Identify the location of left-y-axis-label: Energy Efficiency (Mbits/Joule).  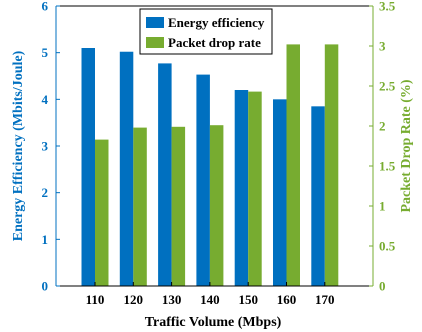
(18, 145).